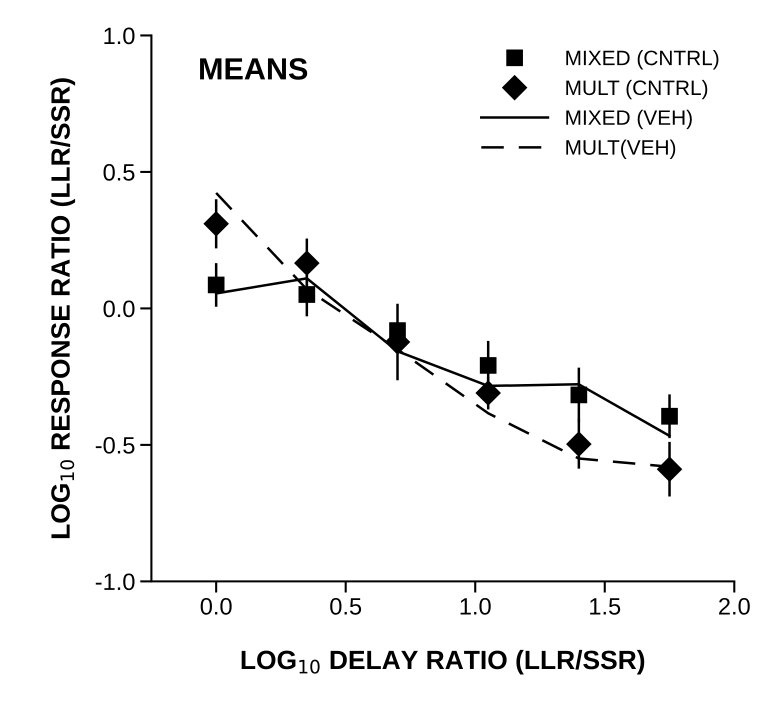  I want to click on y-tick-label: -0.5, so click(115, 445).